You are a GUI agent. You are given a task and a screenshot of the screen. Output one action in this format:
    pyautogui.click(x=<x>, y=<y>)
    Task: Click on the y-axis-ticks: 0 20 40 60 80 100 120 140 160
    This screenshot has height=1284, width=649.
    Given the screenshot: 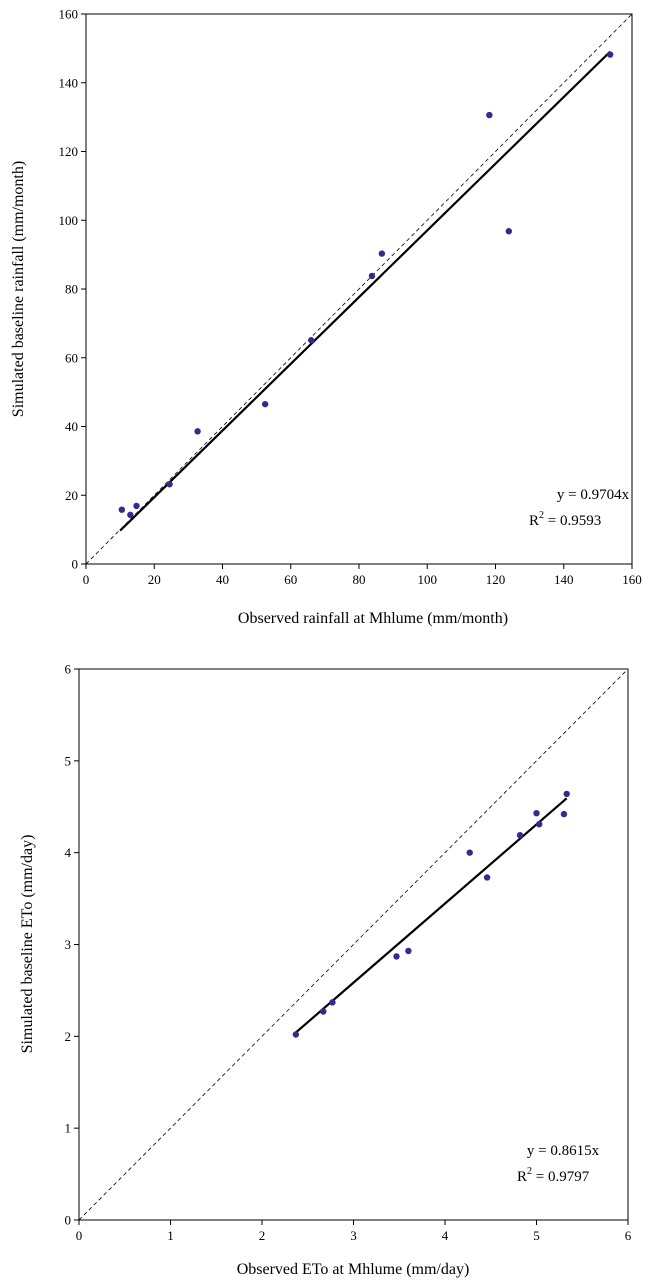 What is the action you would take?
    pyautogui.click(x=72, y=289)
    